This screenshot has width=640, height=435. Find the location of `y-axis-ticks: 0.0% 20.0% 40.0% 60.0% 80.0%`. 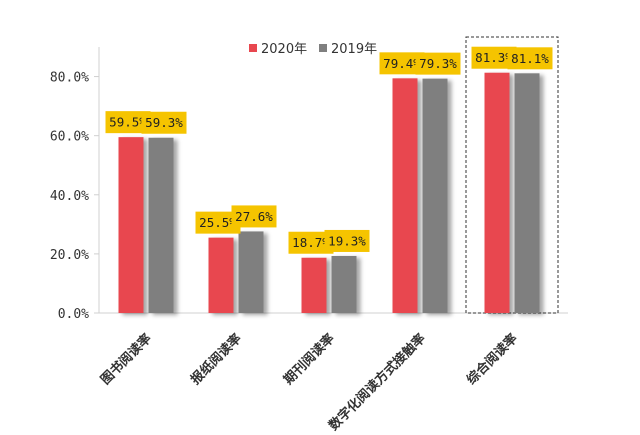

y-axis-ticks: 0.0% 20.0% 40.0% 60.0% 80.0% is located at coordinates (74, 196).